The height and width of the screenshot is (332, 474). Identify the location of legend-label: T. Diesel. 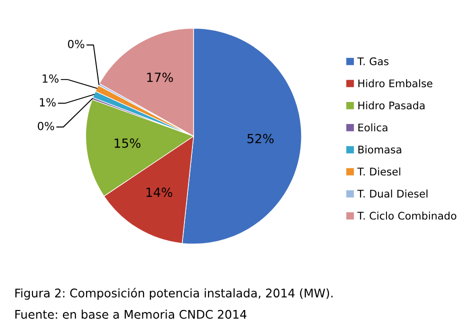
(378, 171).